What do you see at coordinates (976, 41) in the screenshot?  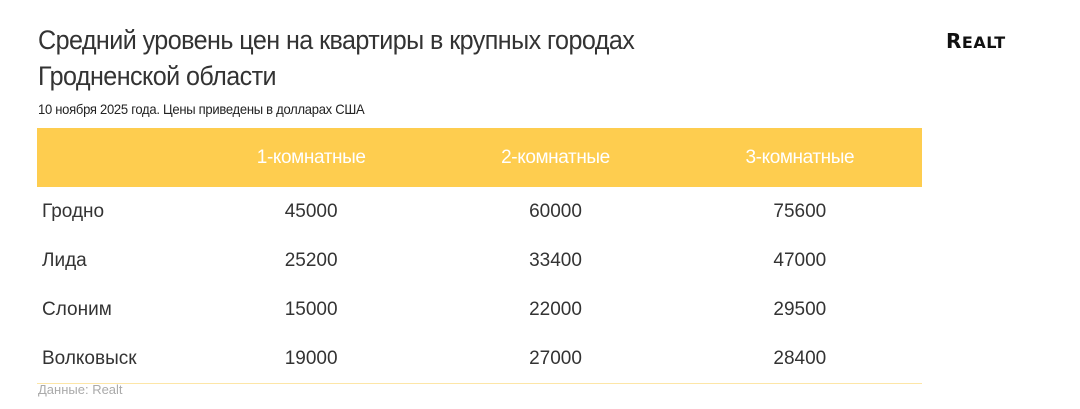 I see `realt-logo: REALT` at bounding box center [976, 41].